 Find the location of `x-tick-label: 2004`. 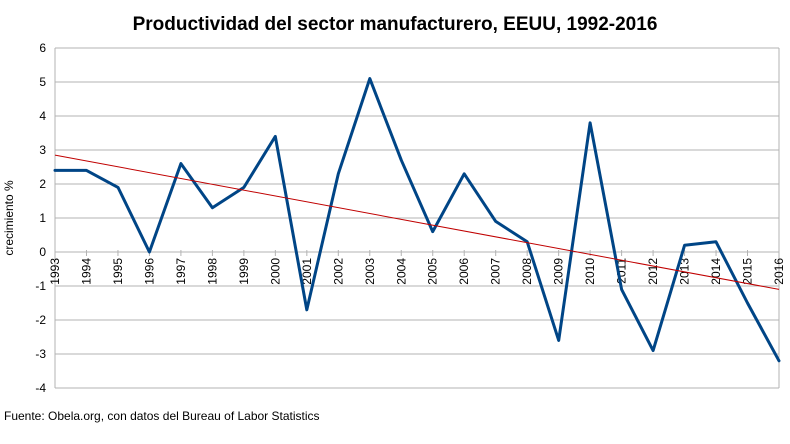

x-tick-label: 2004 is located at coordinates (401, 271).